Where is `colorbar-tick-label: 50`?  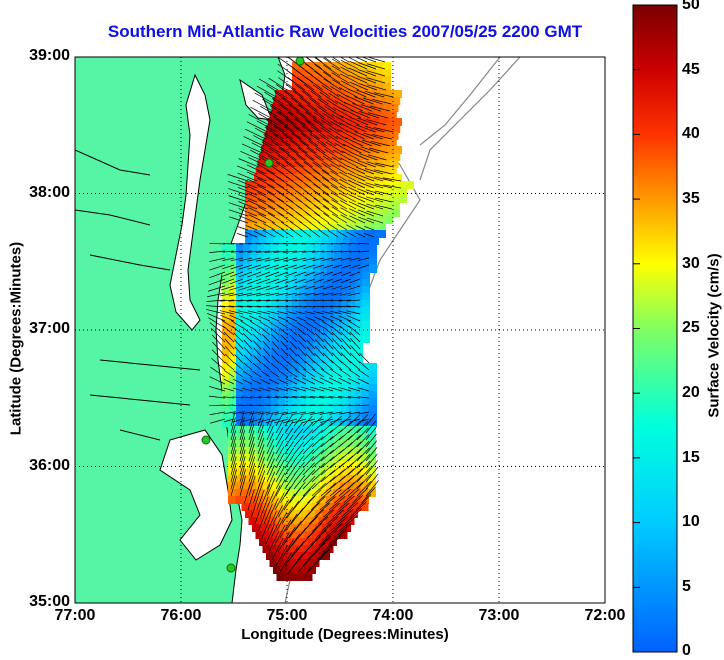 colorbar-tick-label: 50 is located at coordinates (702, 7).